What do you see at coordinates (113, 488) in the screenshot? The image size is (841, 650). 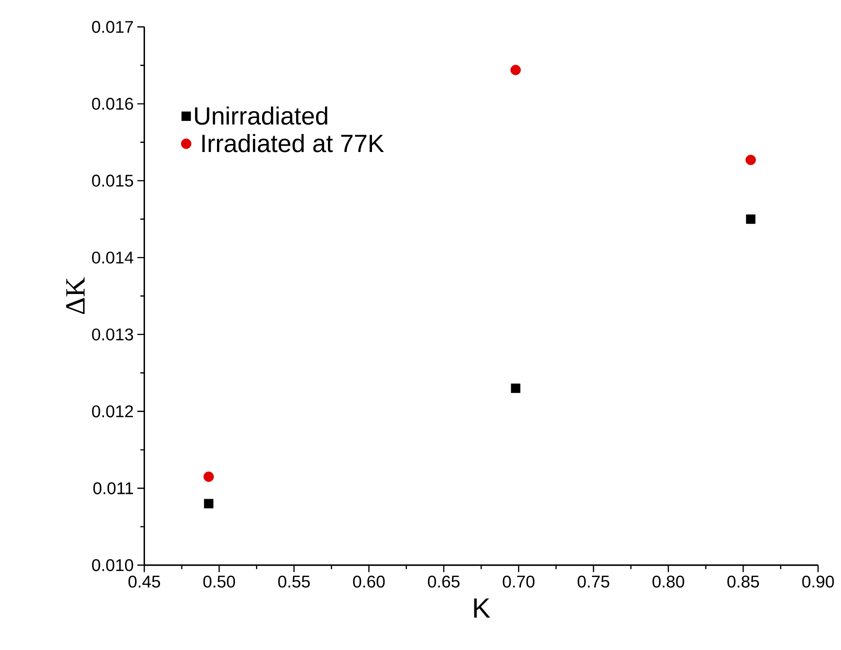 I see `y-tick-label: 0.011` at bounding box center [113, 488].